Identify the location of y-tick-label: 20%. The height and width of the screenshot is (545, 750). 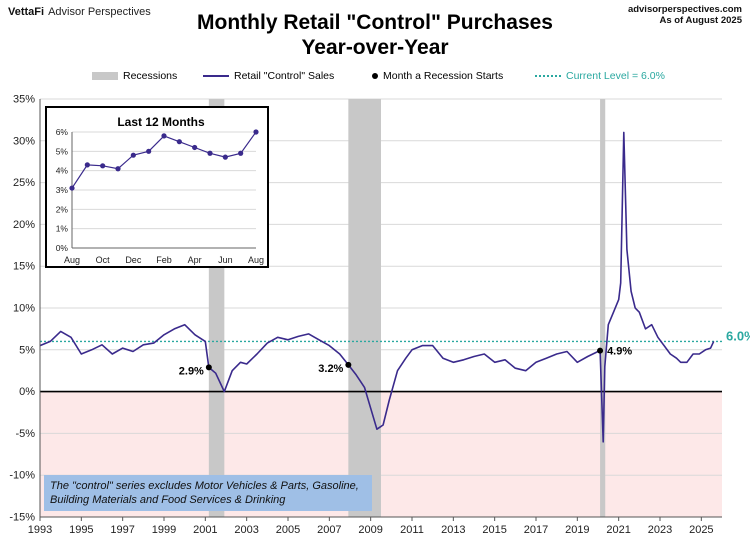
(24, 225).